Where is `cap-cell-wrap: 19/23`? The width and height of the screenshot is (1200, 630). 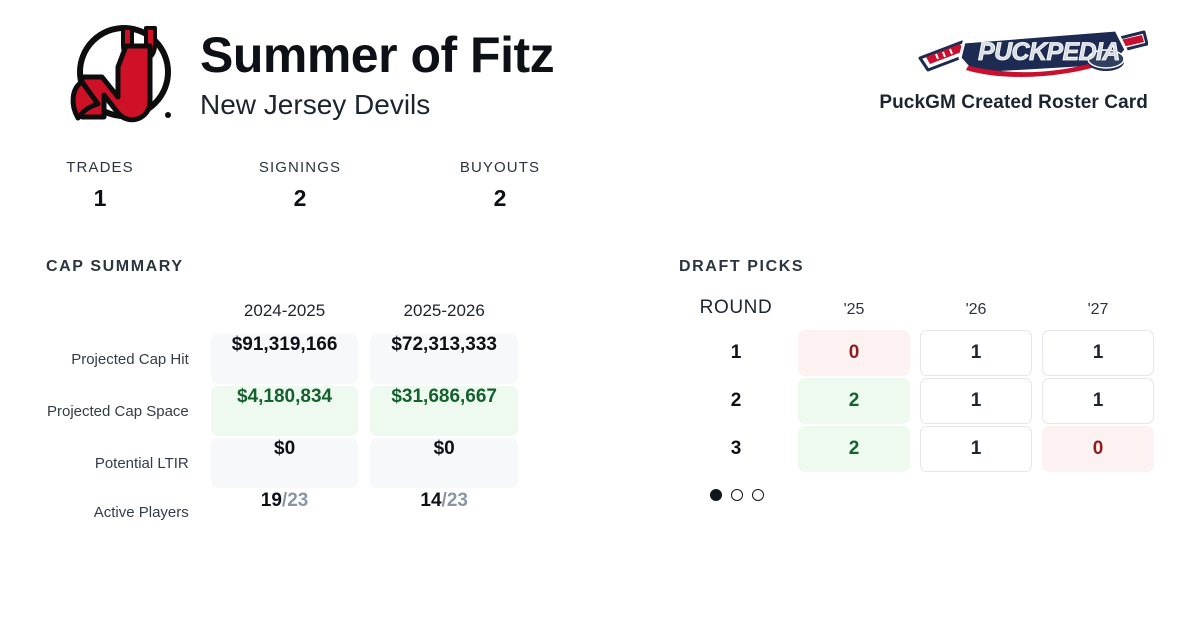 cap-cell-wrap: 19/23 is located at coordinates (285, 512).